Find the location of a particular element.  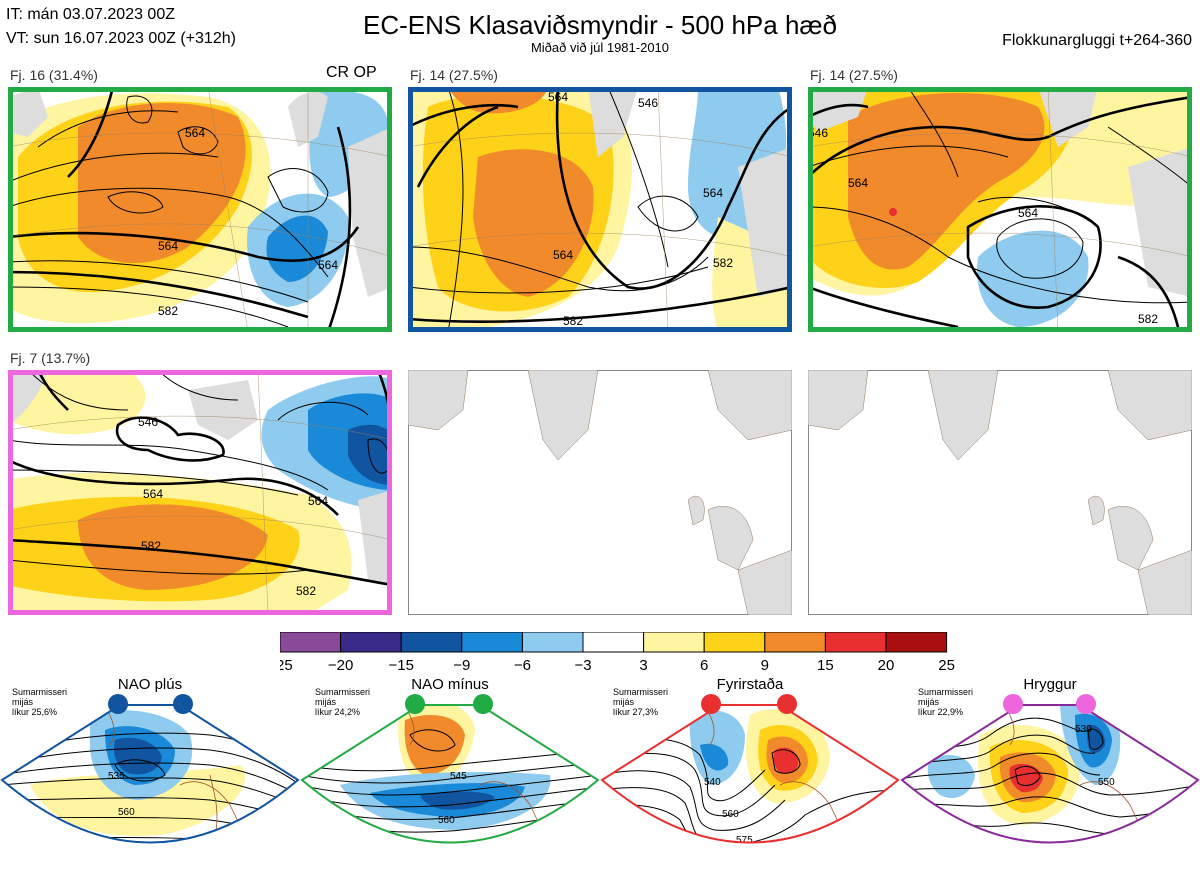

cluster-3-border is located at coordinates (1000, 209).